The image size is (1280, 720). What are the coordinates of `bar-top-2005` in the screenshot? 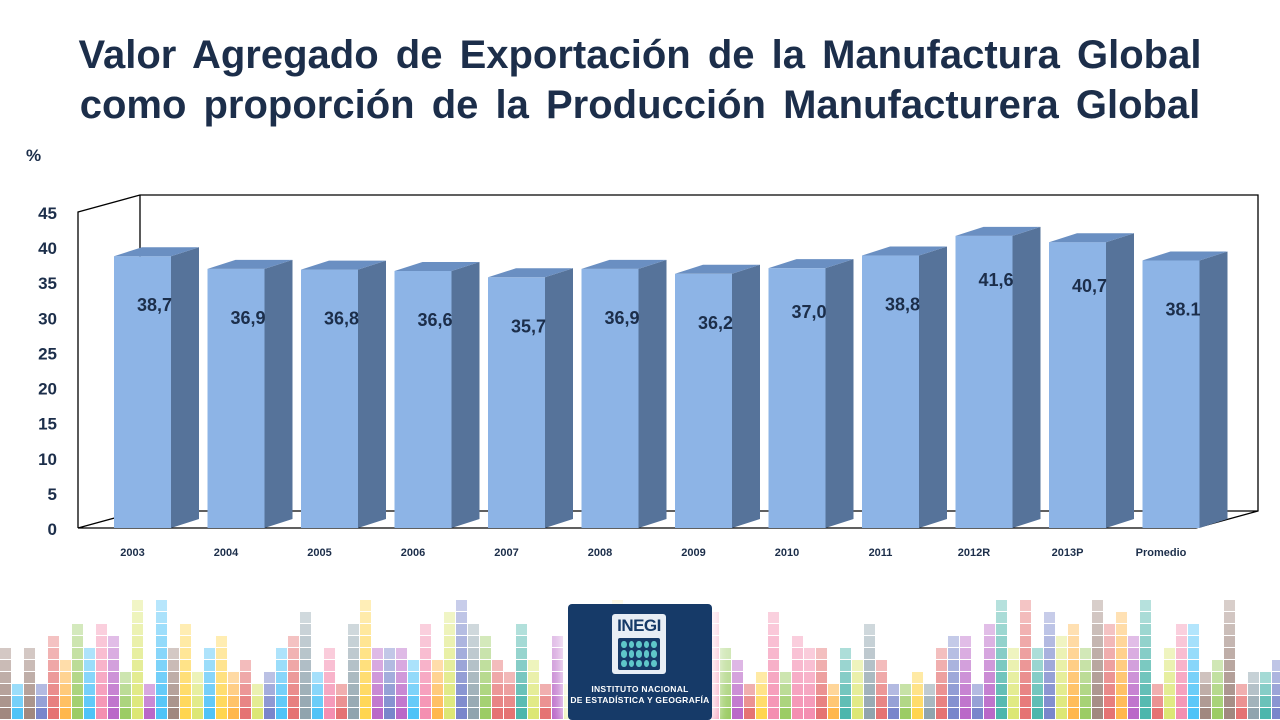 It's located at (343, 265).